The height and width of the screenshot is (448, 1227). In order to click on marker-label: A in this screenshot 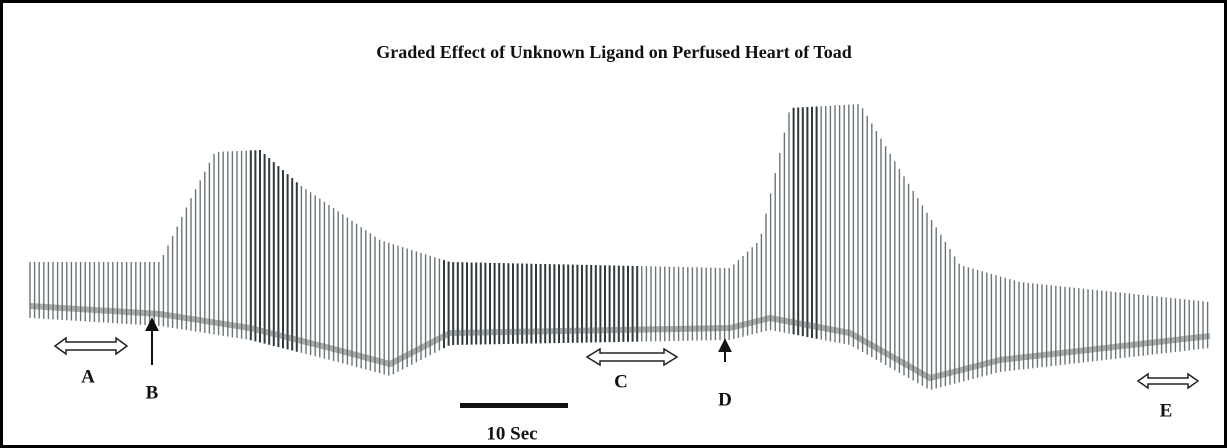, I will do `click(88, 376)`.